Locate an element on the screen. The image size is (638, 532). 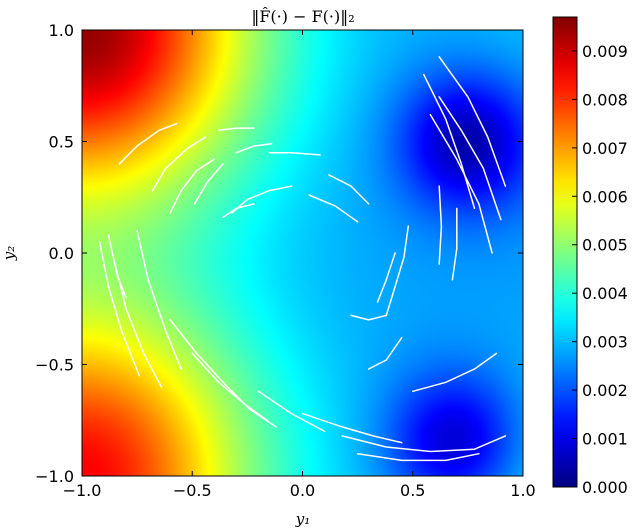
y-tick-label: 0.0 is located at coordinates (61, 253).